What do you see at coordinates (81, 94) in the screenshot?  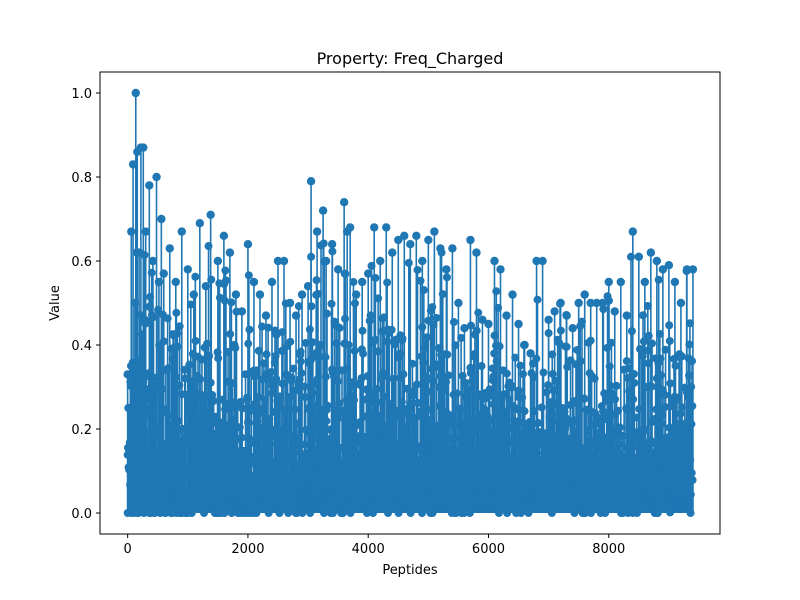 I see `y-tick-label: 1.0` at bounding box center [81, 94].